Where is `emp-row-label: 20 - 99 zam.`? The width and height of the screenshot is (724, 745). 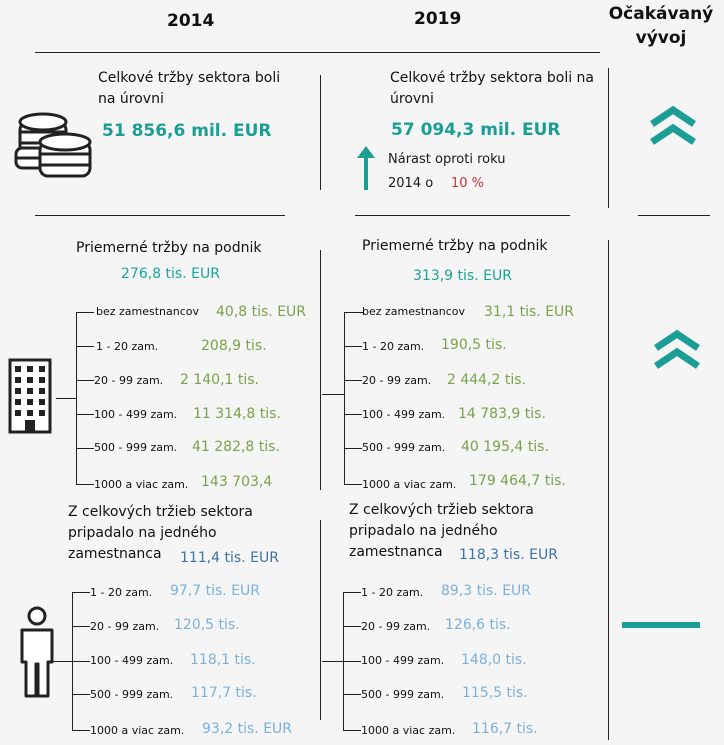
emp-row-label: 20 - 99 zam. is located at coordinates (125, 626).